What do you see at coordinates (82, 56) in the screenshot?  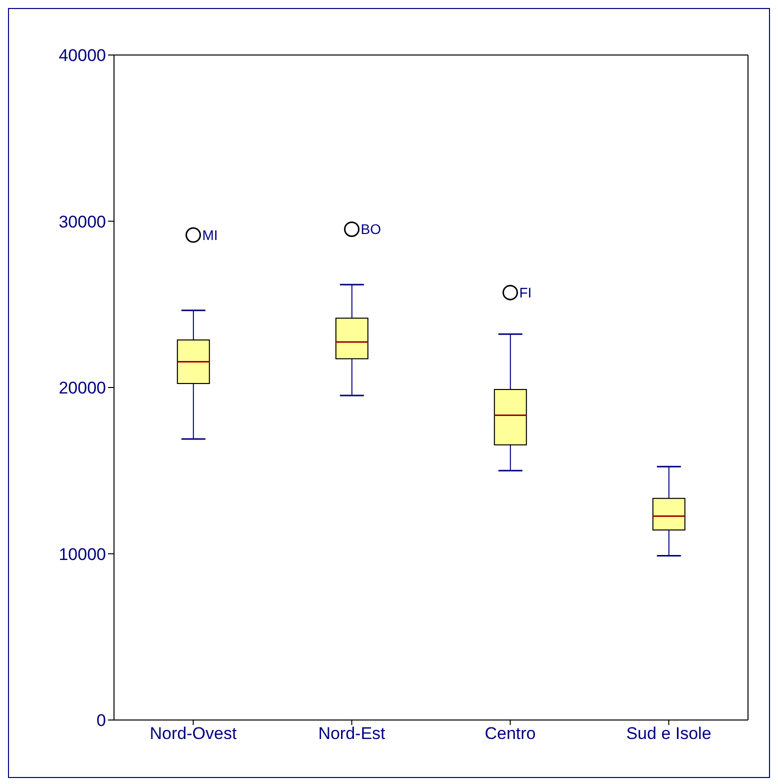 I see `y-tick-label: 40000` at bounding box center [82, 56].